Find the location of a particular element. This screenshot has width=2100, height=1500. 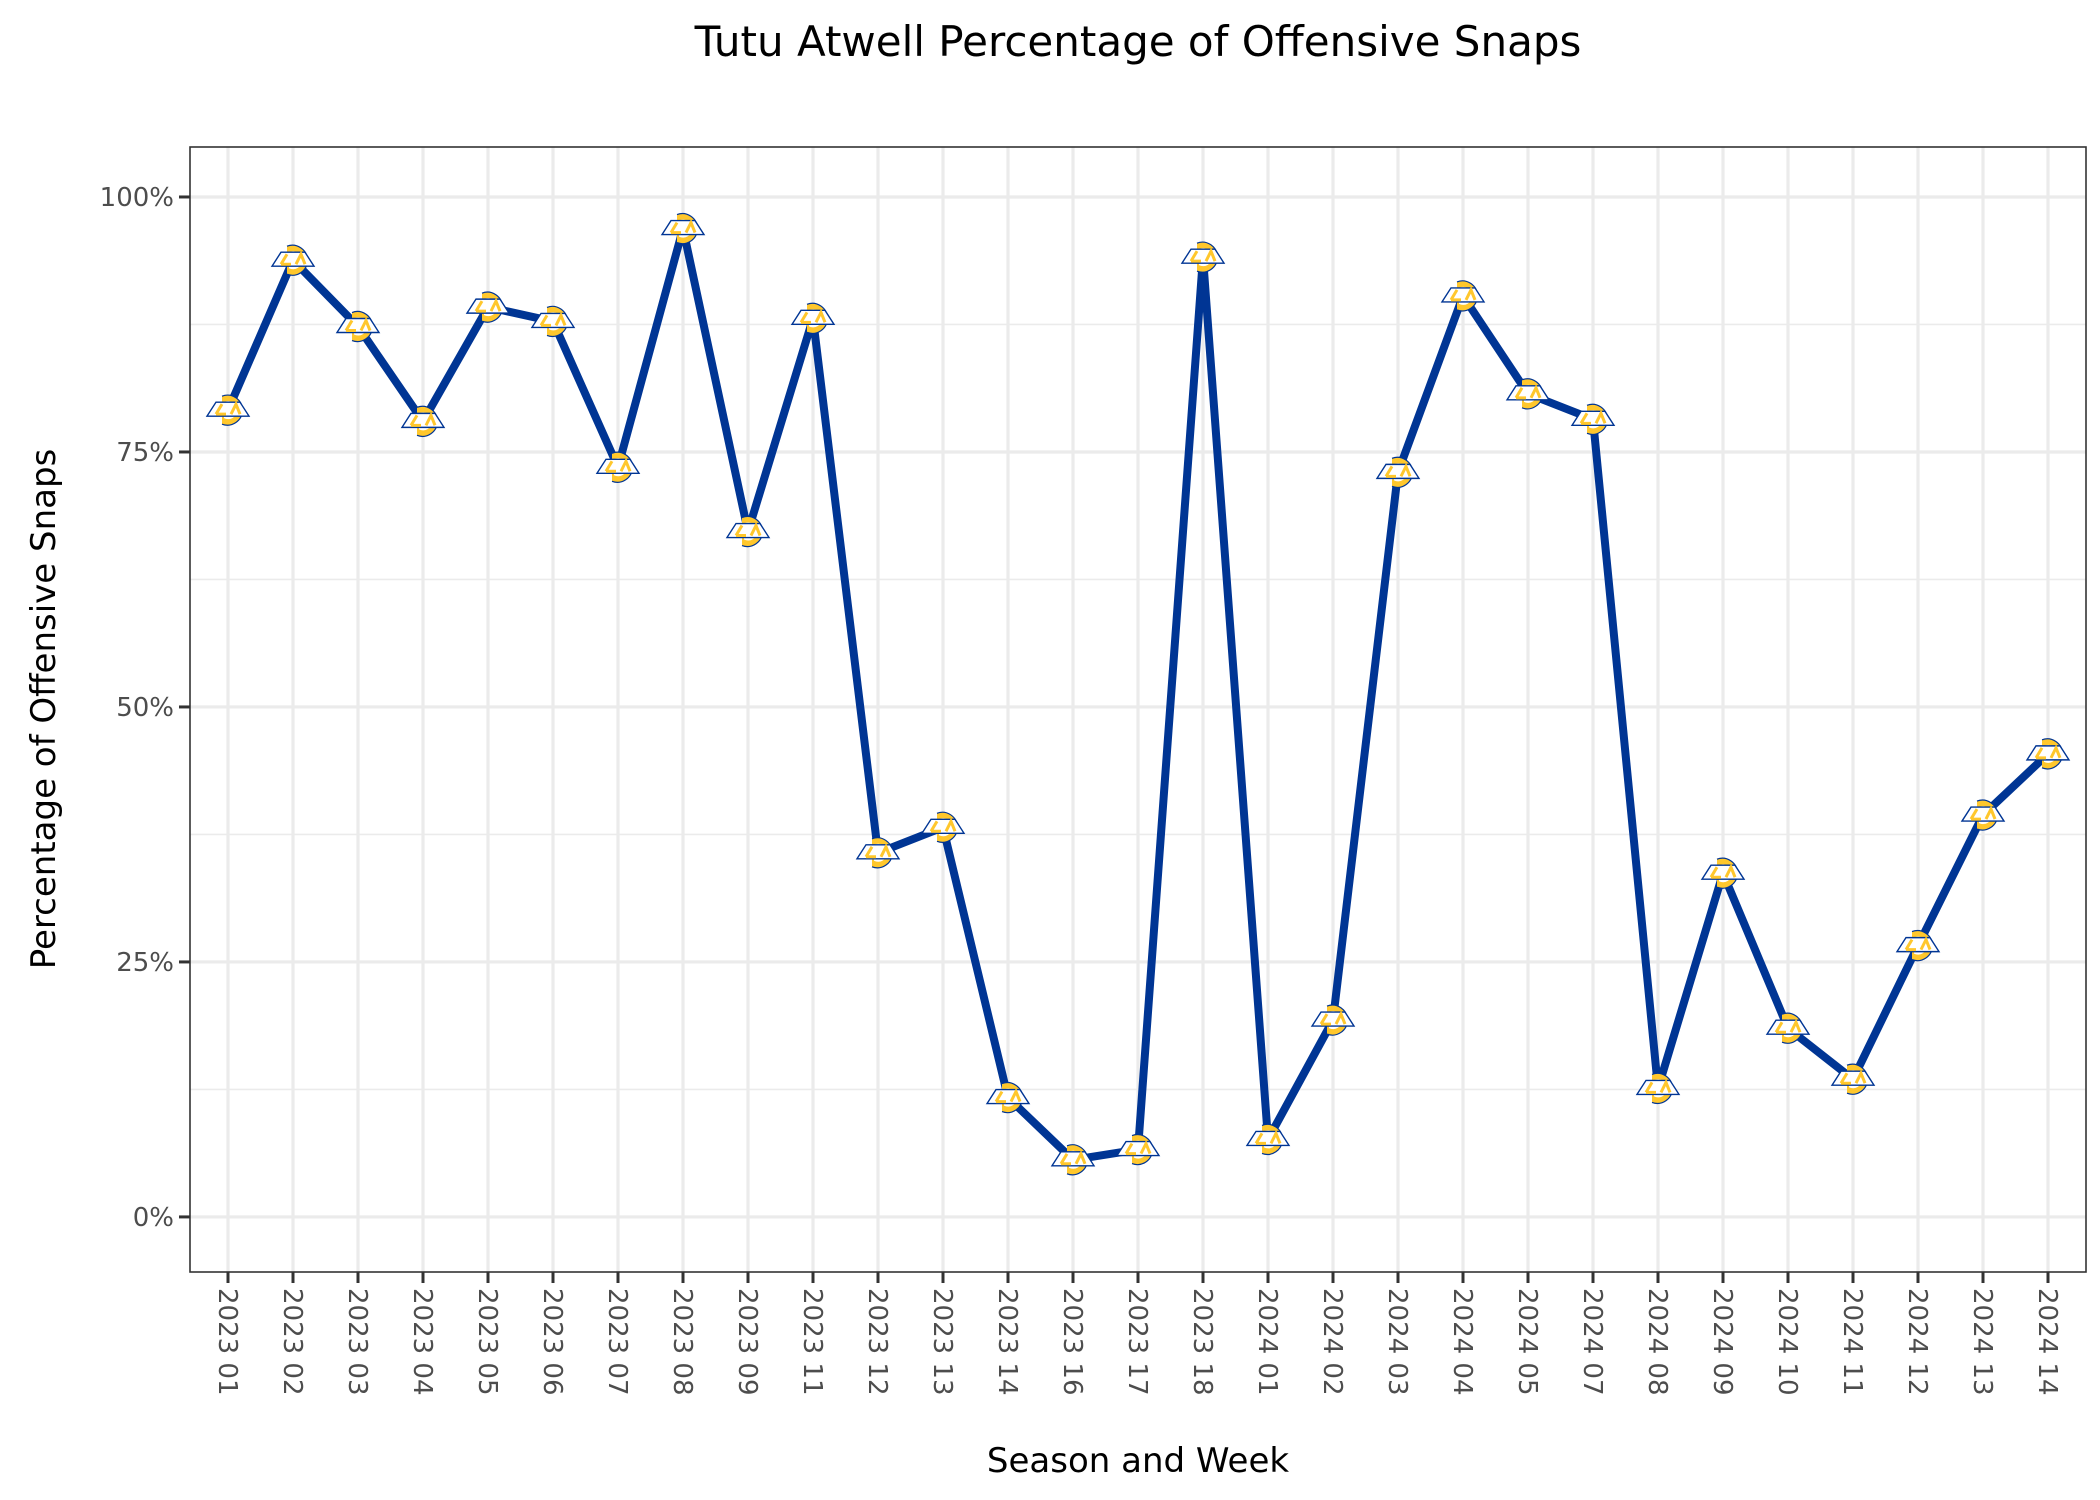

x-tick-label: 2023 11 is located at coordinates (812, 1342).